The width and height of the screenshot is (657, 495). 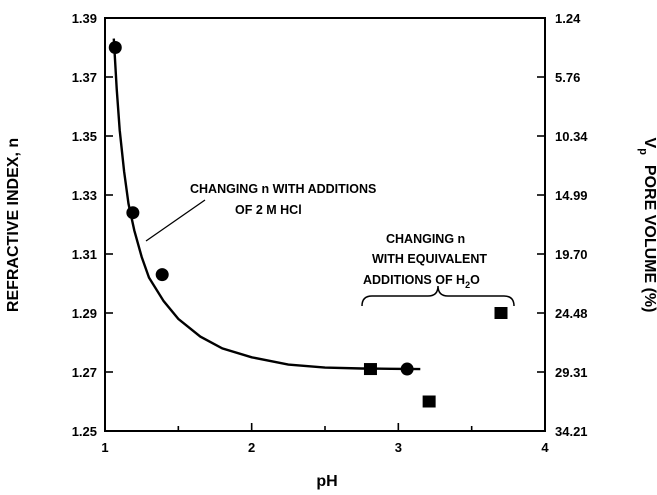 I want to click on annotation-h2o-brace, so click(x=438, y=296).